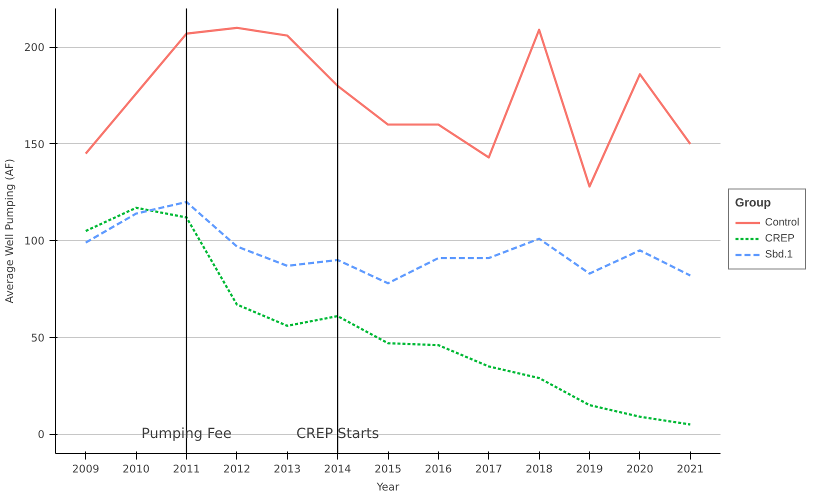  I want to click on x-tick-label: 2010, so click(136, 469).